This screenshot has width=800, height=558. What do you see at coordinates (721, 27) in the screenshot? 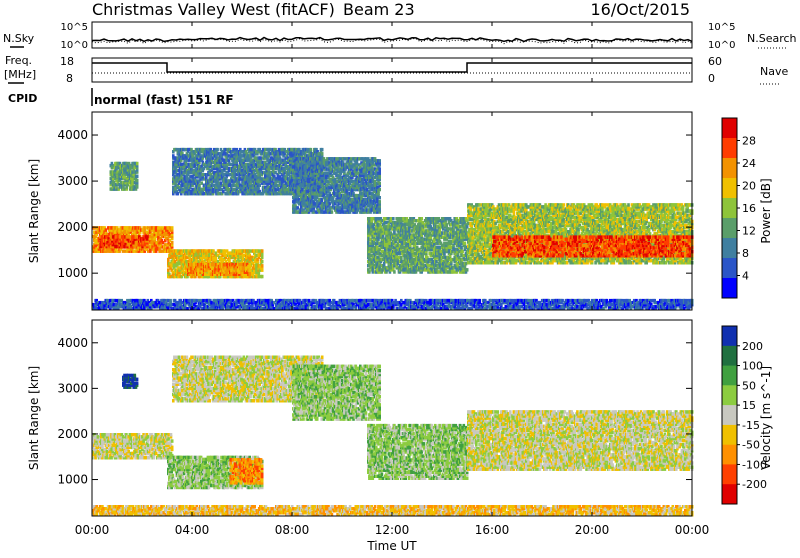
I see `noise-right-tick-top: 10^5` at bounding box center [721, 27].